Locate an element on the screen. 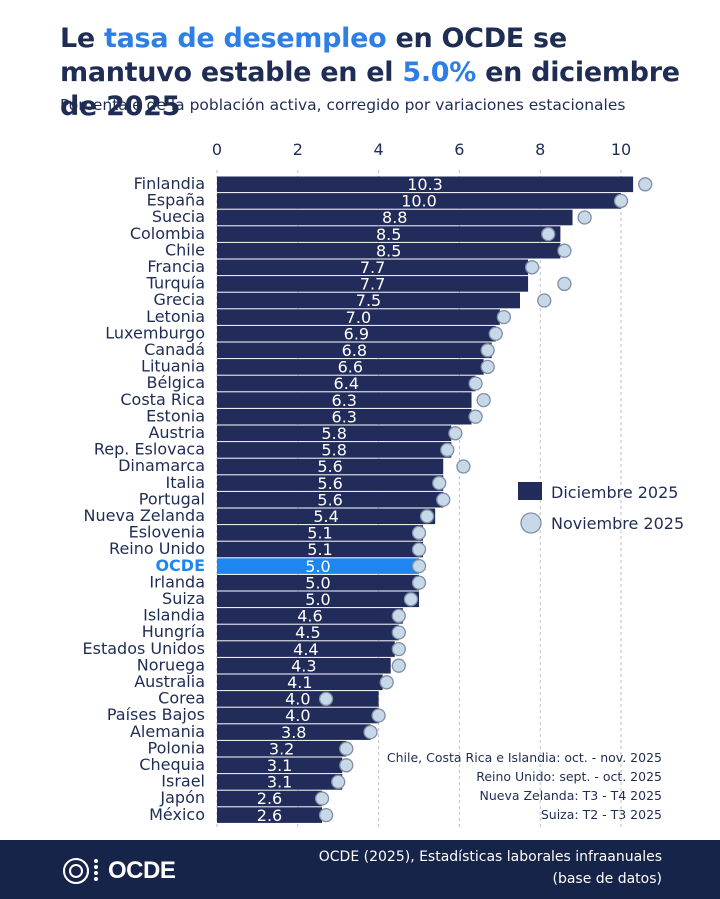  legend-bar-swatch is located at coordinates (530, 491).